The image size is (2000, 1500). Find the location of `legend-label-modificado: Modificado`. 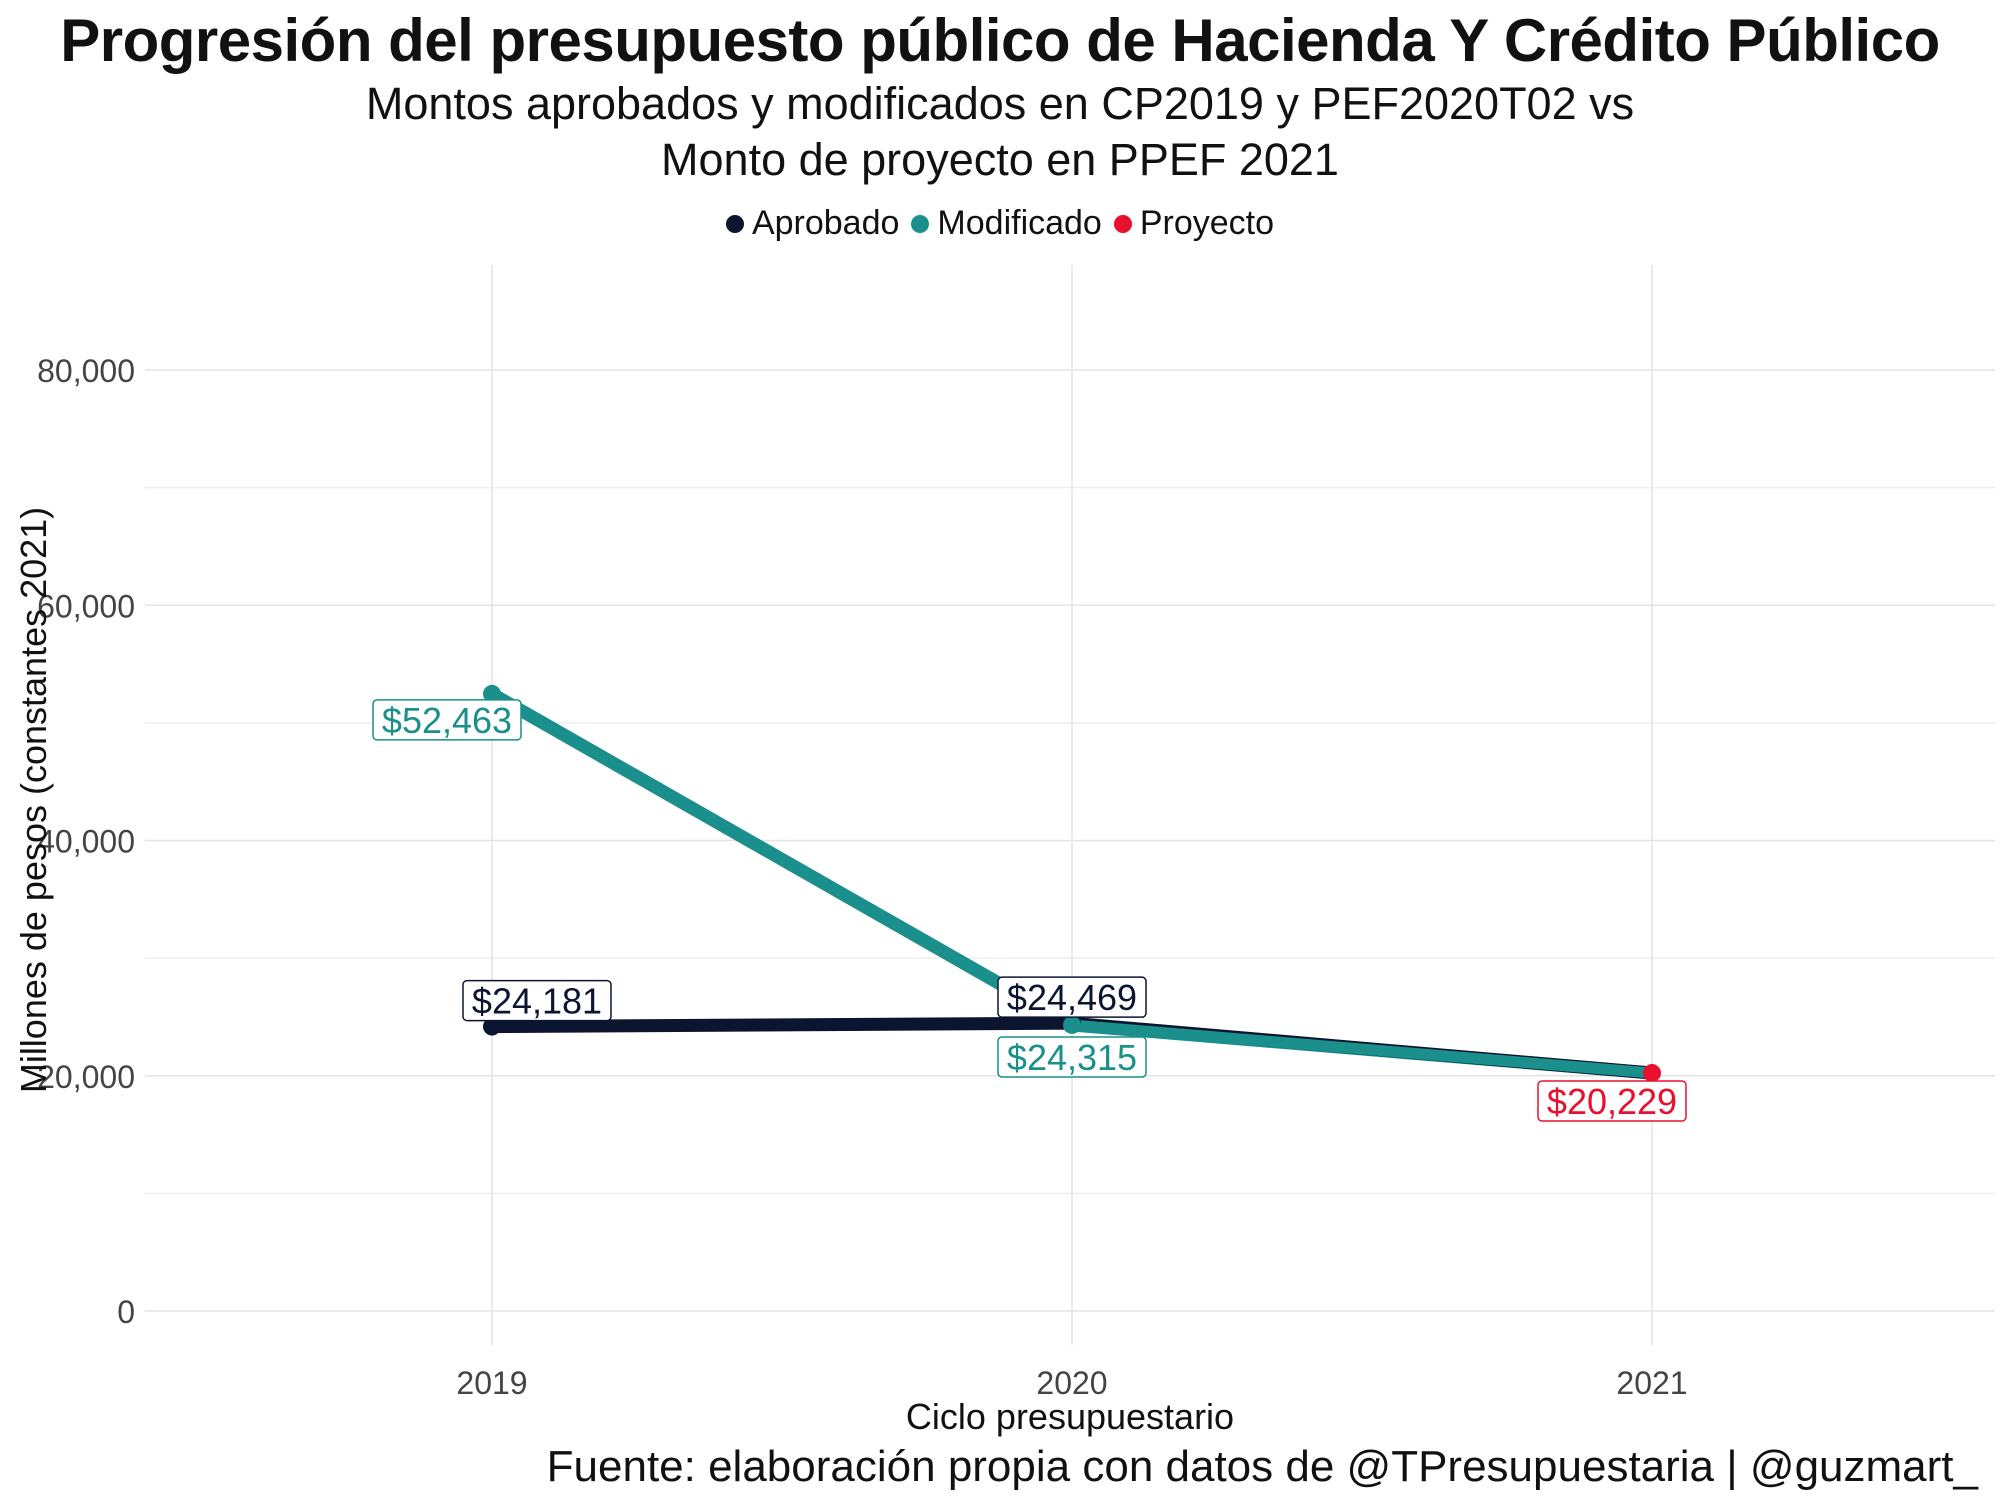

legend-label-modificado: Modificado is located at coordinates (1019, 223).